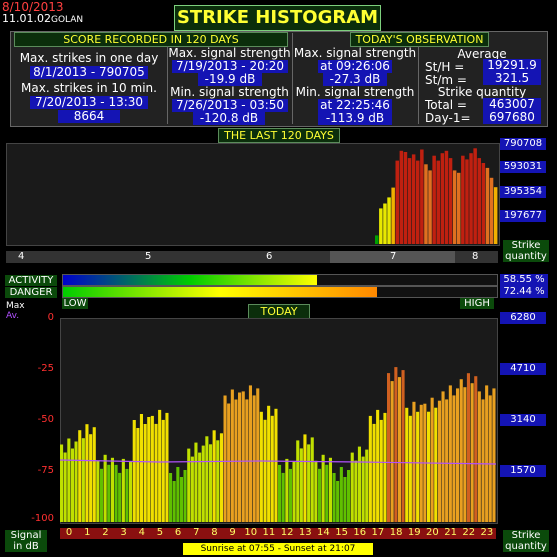 This screenshot has height=557, width=557. I want to click on y-tick-label: 1570, so click(523, 471).